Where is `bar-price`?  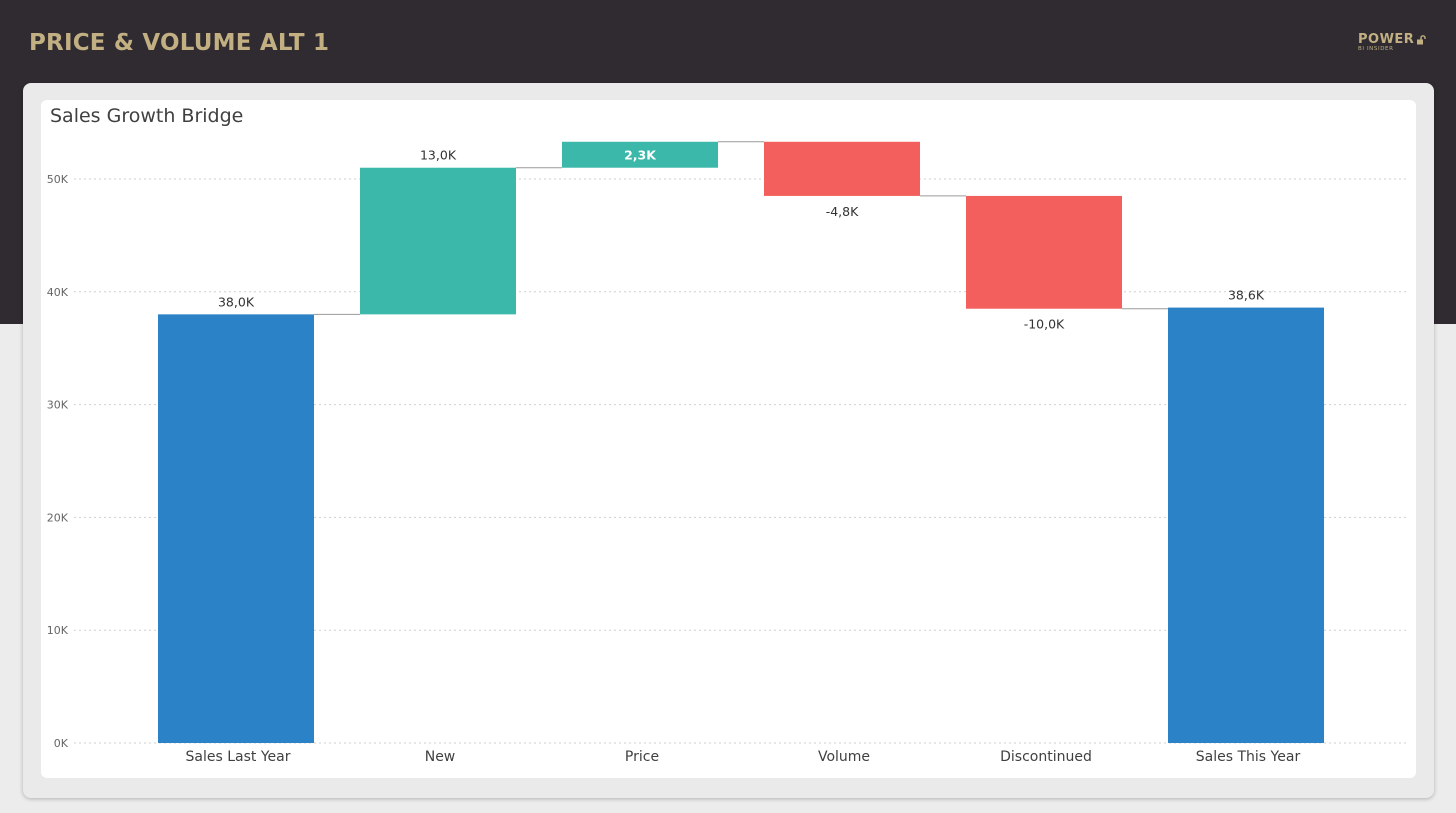
bar-price is located at coordinates (640, 154).